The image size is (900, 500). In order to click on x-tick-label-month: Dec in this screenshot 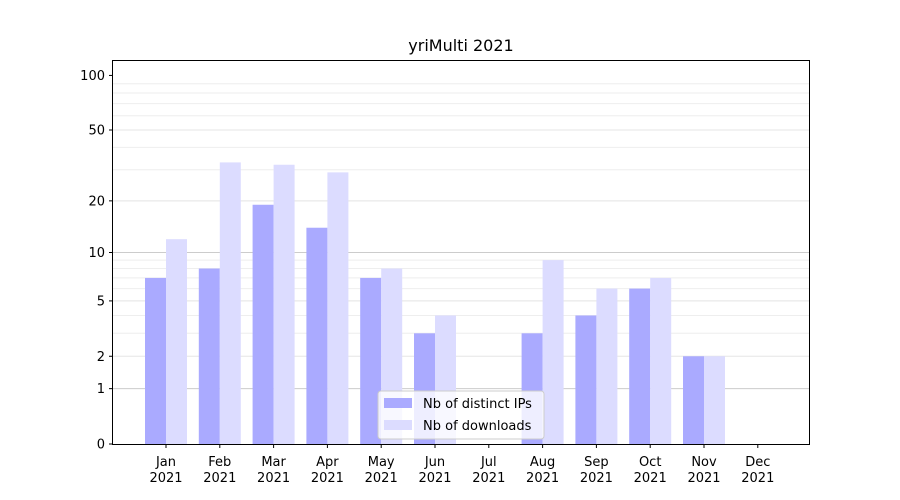, I will do `click(757, 462)`.